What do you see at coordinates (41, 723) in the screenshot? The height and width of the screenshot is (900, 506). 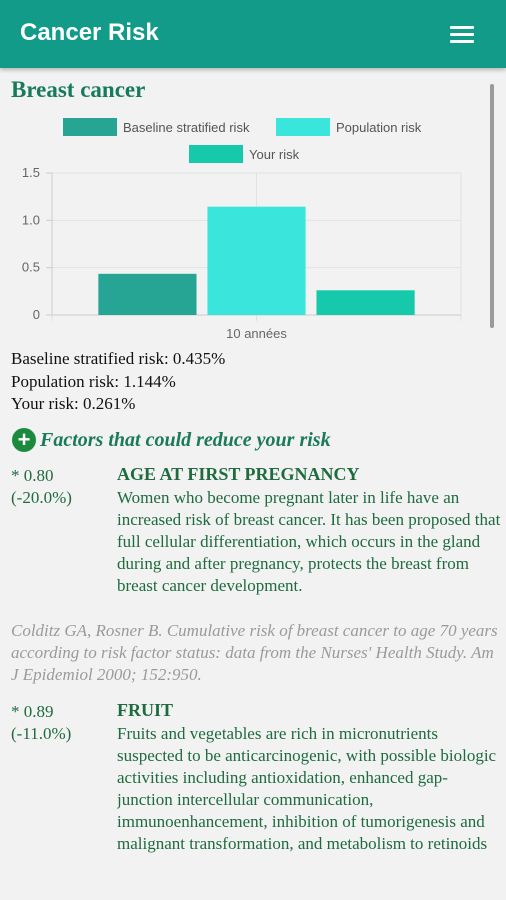 I see `factor-multiplier: * 0.89 (-11.0%)` at bounding box center [41, 723].